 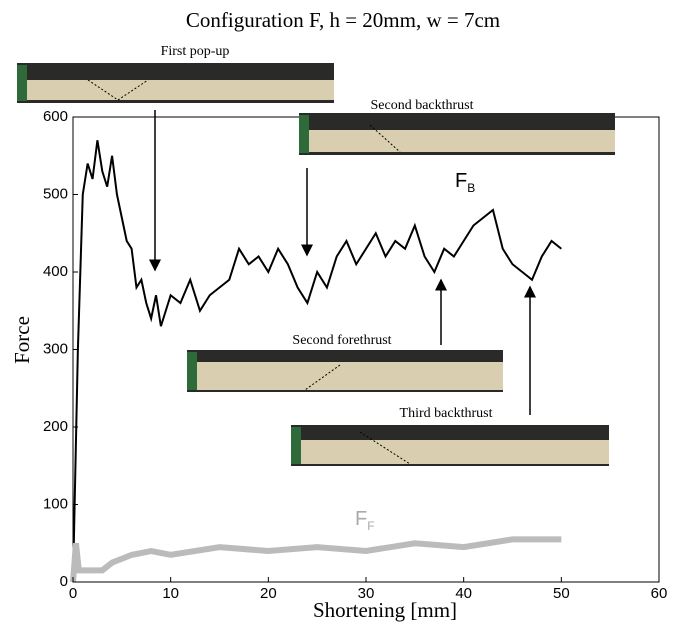 What do you see at coordinates (22, 340) in the screenshot?
I see `y-axis-label: Force` at bounding box center [22, 340].